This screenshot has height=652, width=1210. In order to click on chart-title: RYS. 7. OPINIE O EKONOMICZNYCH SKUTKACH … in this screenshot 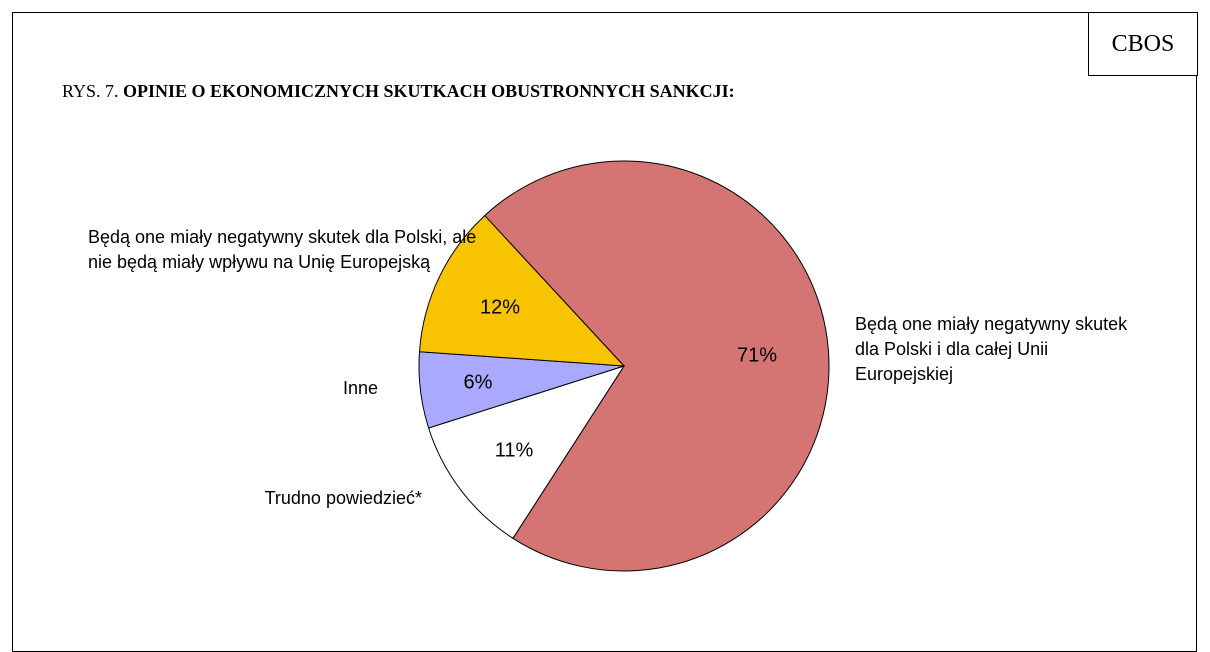, I will do `click(398, 91)`.